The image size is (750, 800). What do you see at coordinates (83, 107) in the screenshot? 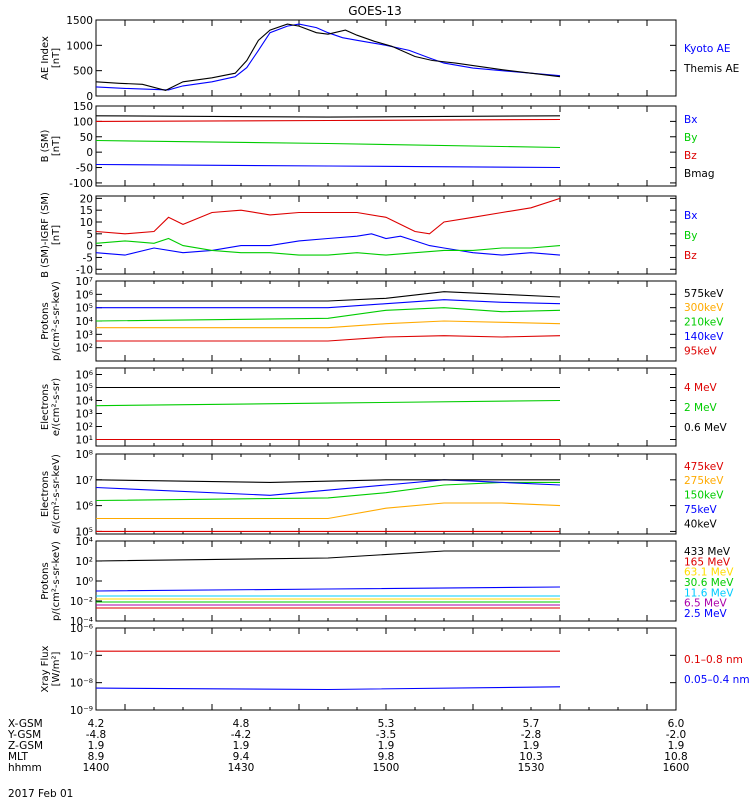
I see `y-tick-label: 150` at bounding box center [83, 107].